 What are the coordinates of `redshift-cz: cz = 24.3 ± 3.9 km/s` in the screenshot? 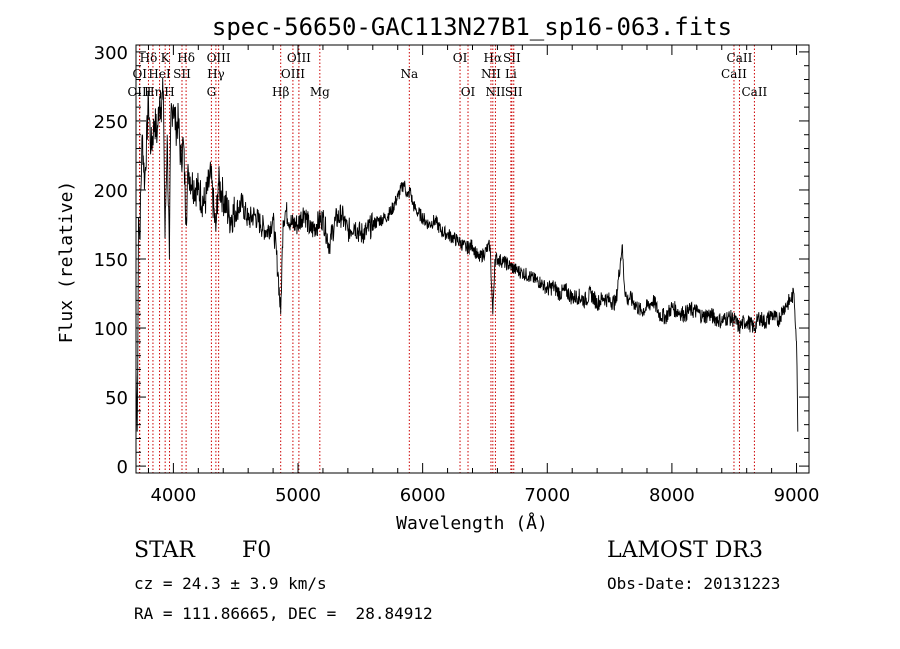 It's located at (230, 583).